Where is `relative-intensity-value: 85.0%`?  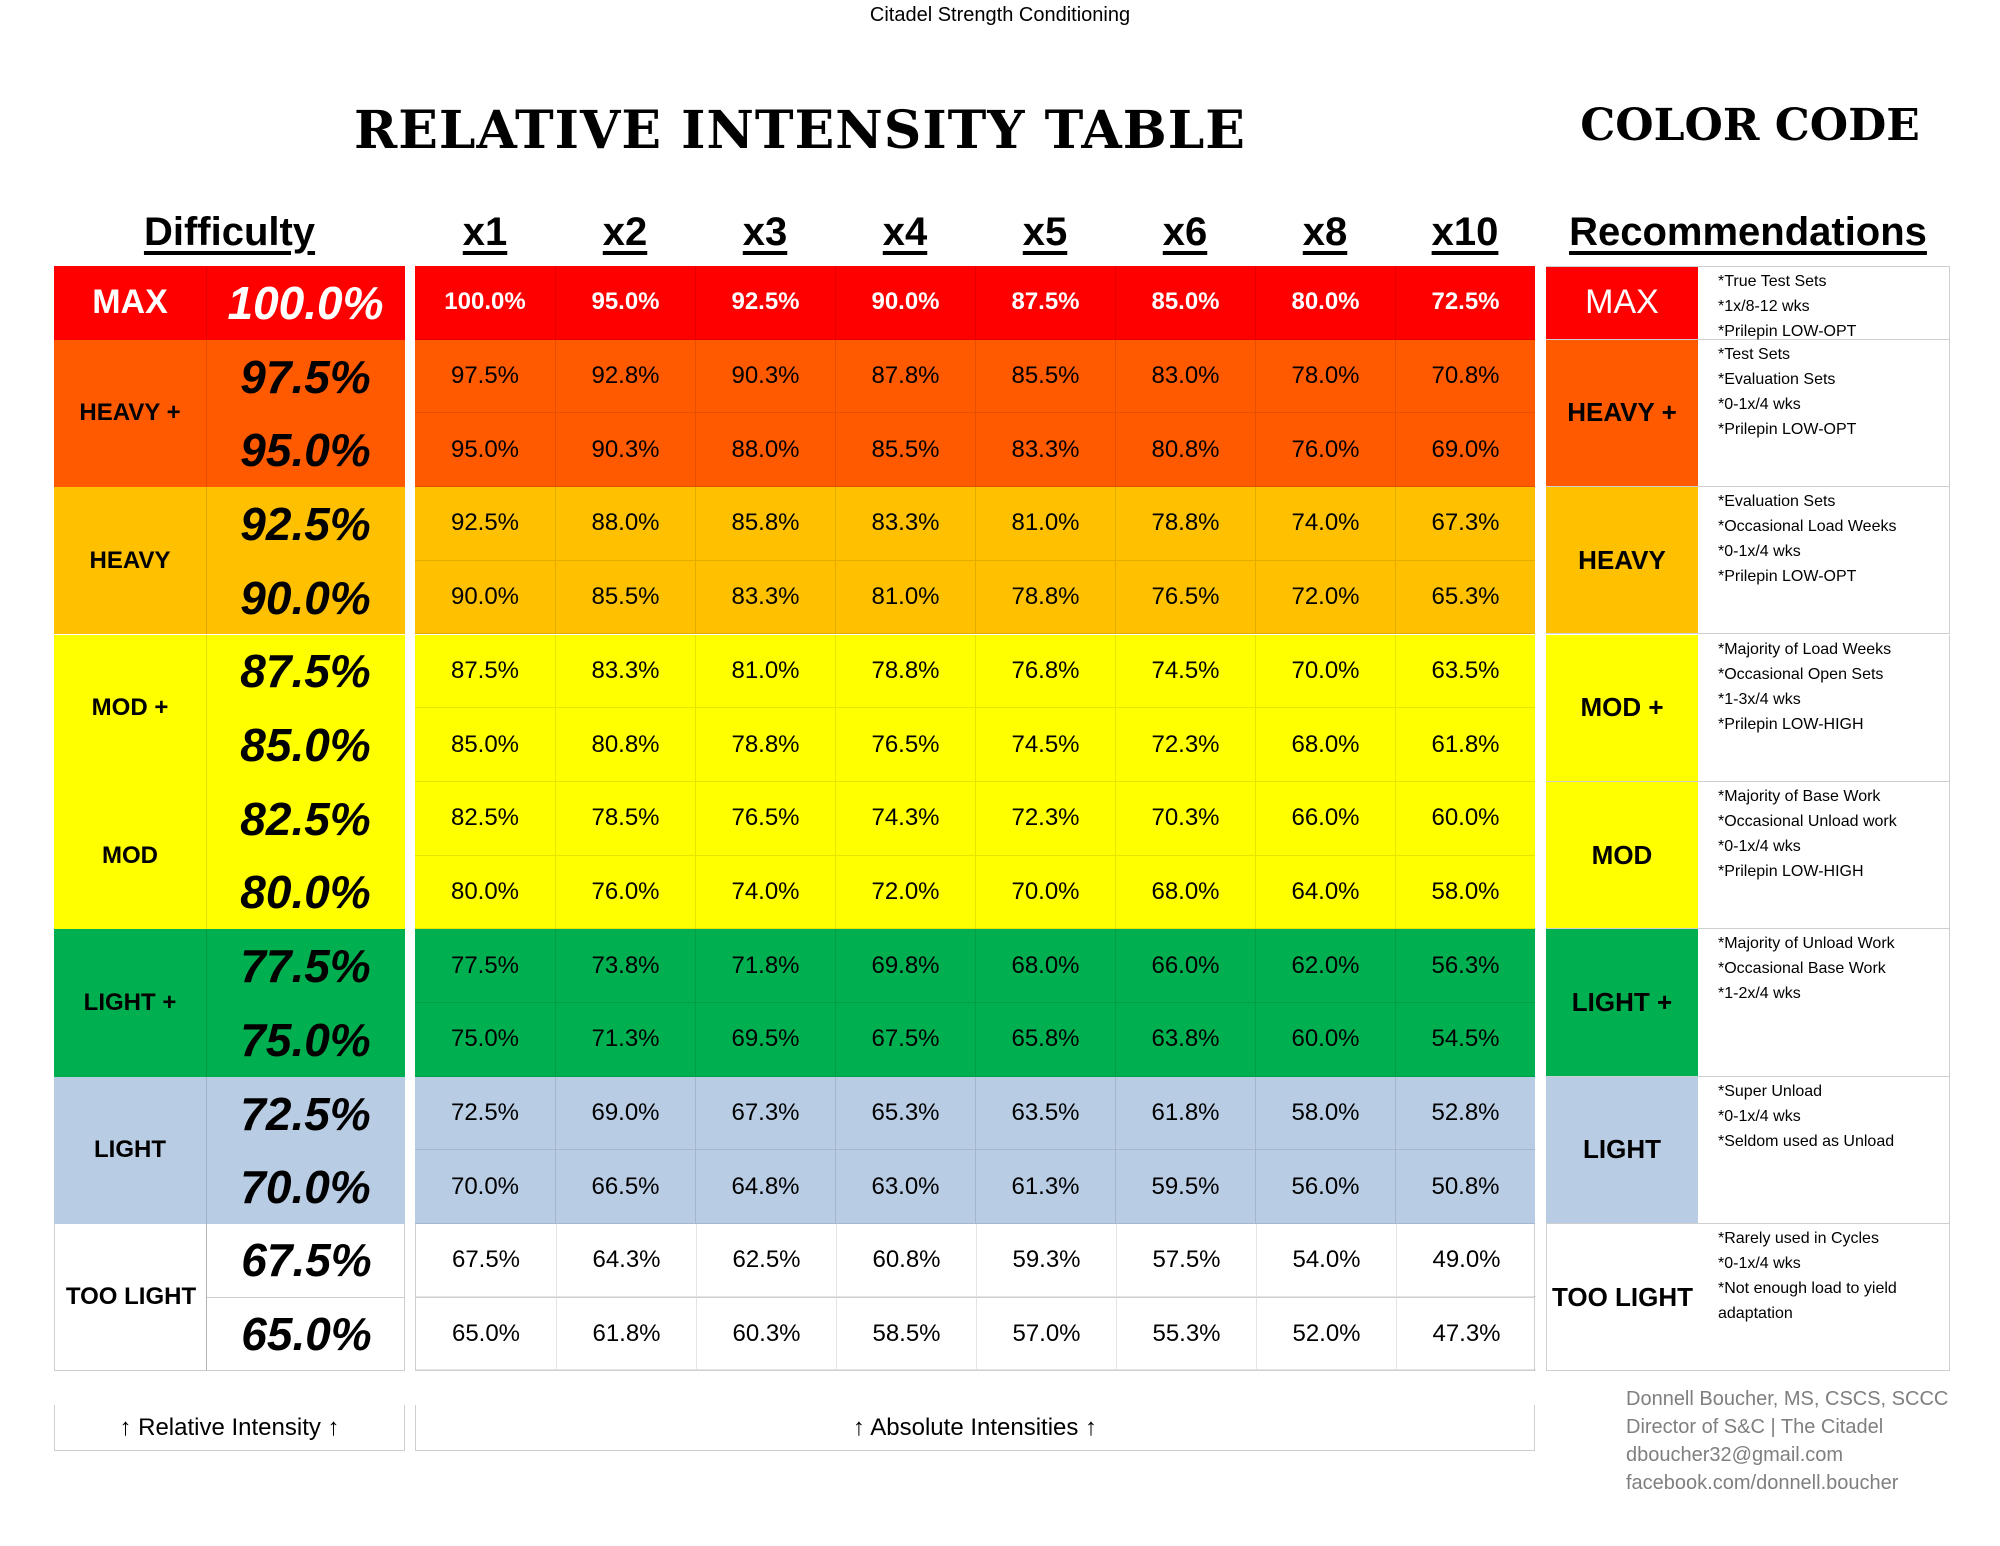
relative-intensity-value: 85.0% is located at coordinates (305, 745).